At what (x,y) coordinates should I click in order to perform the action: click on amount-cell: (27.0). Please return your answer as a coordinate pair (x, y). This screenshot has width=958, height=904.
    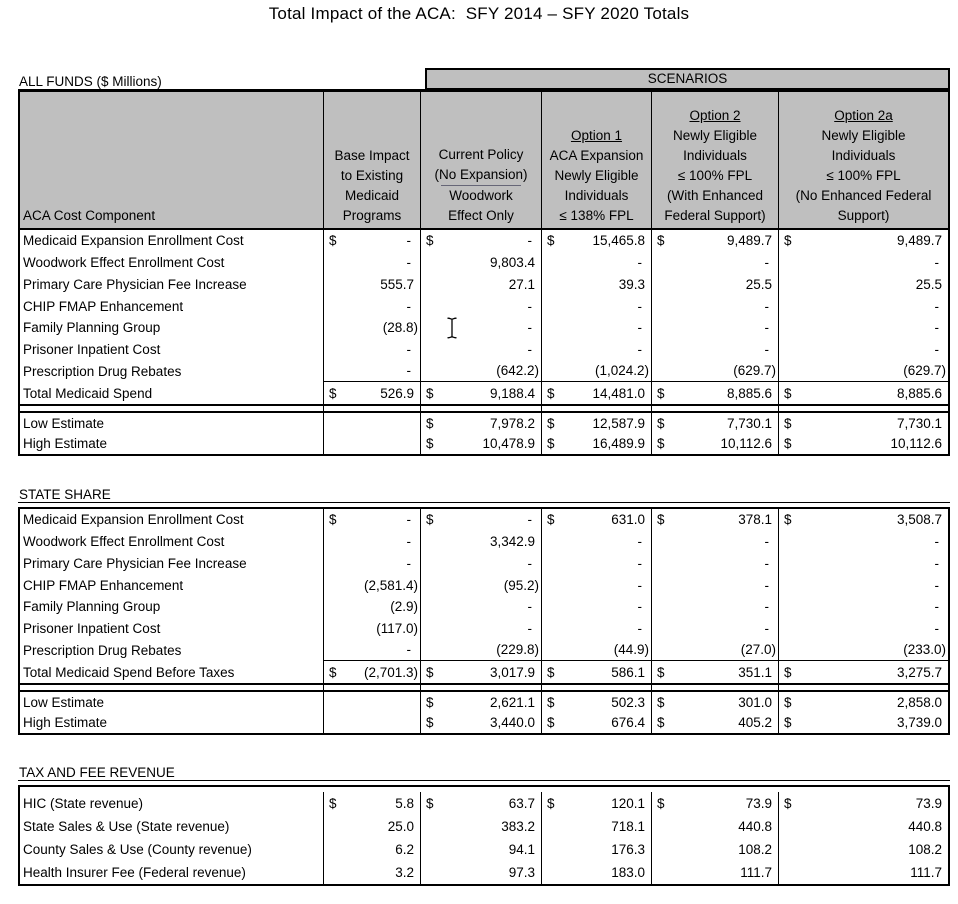
    Looking at the image, I should click on (714, 650).